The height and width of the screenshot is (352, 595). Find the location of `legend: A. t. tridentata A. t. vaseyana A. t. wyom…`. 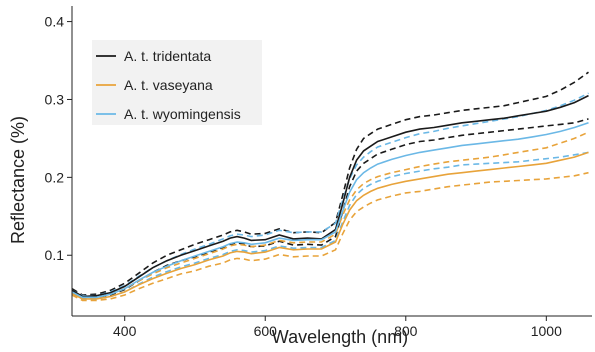

legend: A. t. tridentata A. t. vaseyana A. t. wyom… is located at coordinates (177, 82).